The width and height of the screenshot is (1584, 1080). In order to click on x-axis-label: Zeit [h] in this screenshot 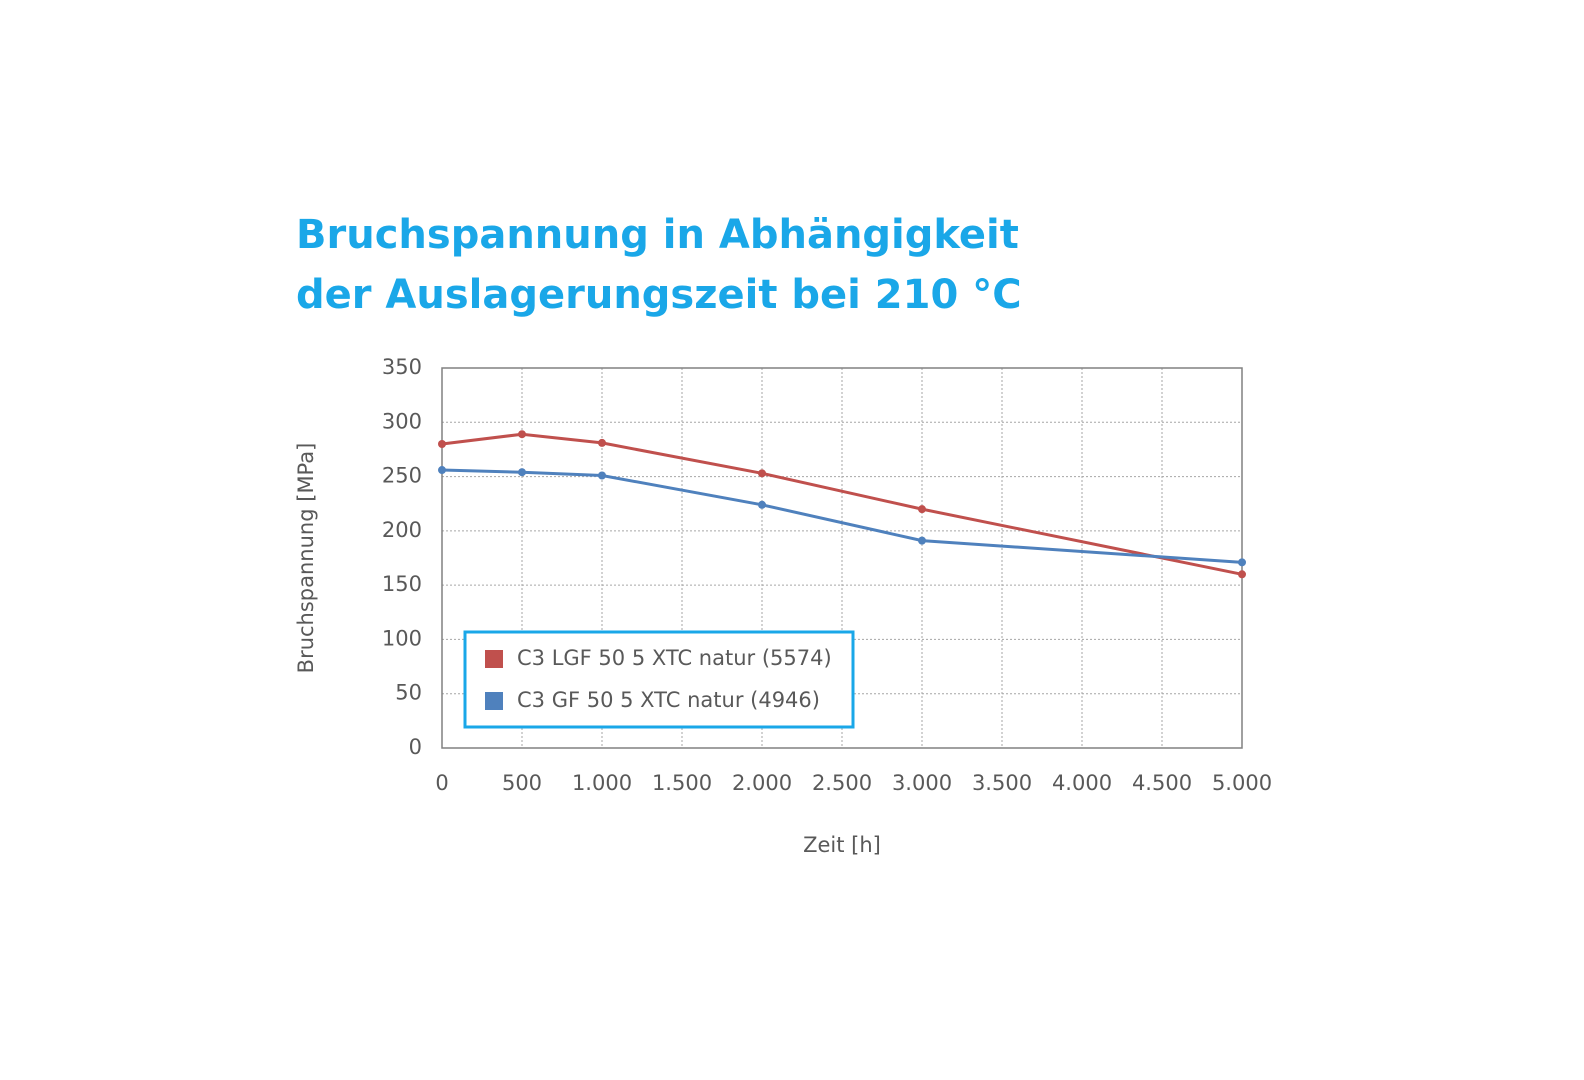, I will do `click(842, 845)`.